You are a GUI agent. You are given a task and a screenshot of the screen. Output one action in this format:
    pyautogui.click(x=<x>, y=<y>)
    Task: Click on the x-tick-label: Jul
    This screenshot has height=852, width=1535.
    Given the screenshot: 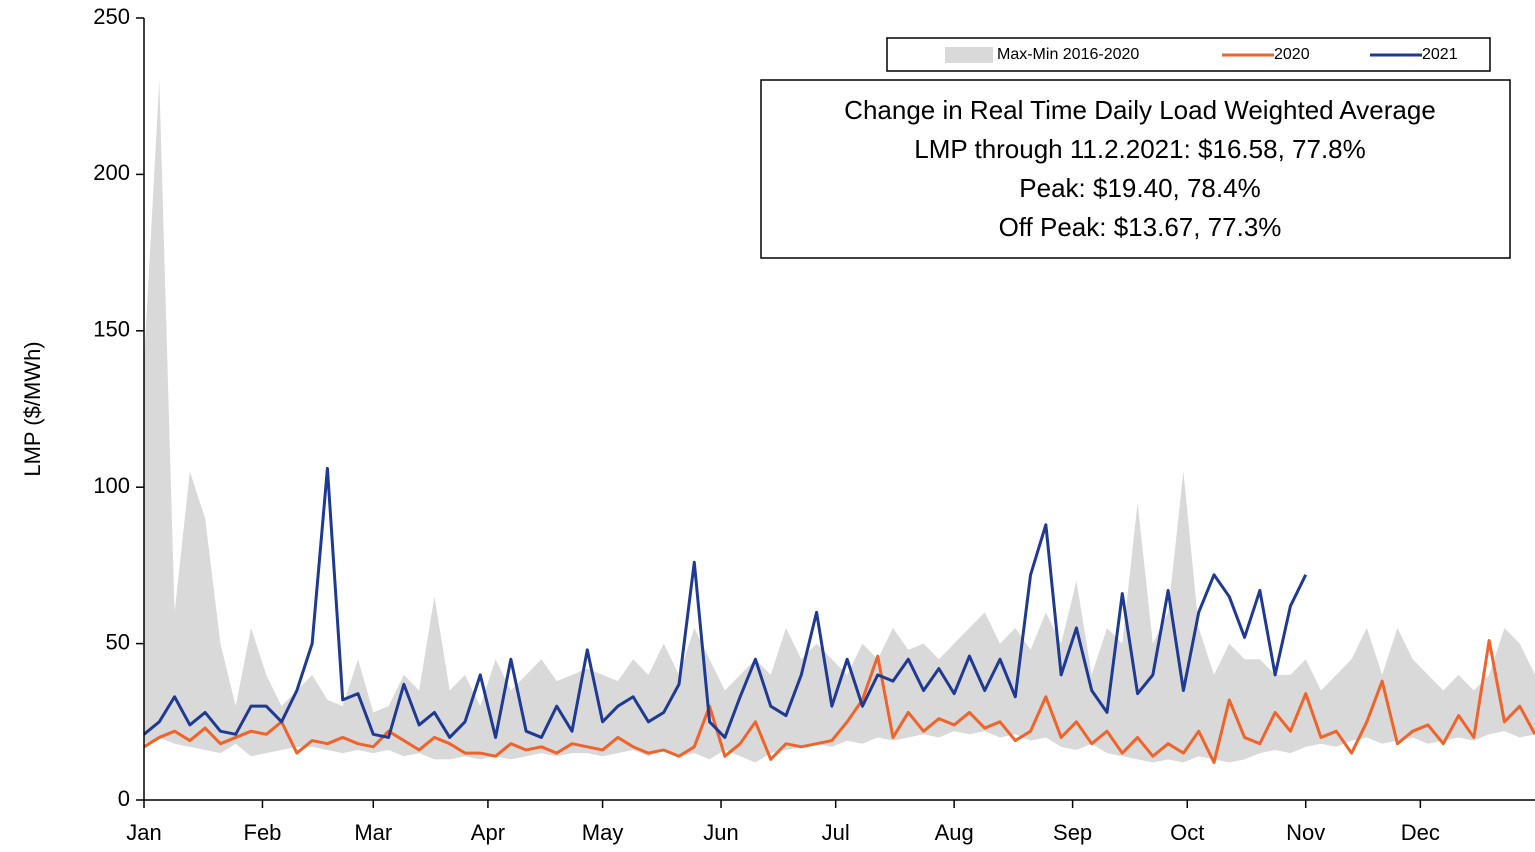 What is the action you would take?
    pyautogui.click(x=836, y=832)
    